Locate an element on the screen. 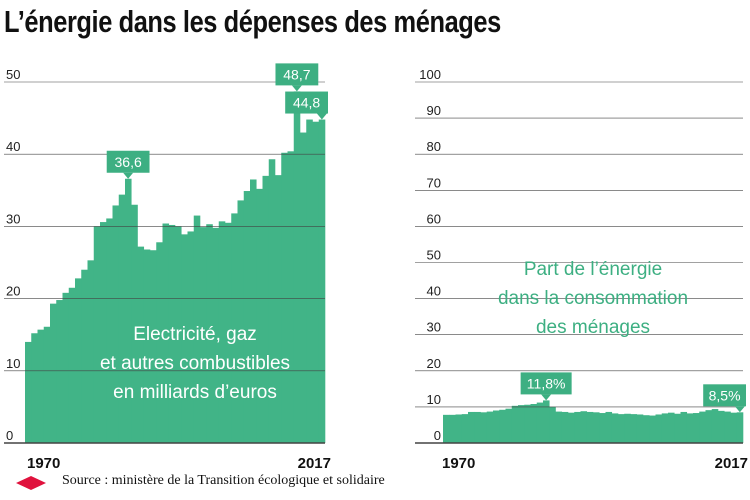 The height and width of the screenshot is (500, 750). y-tick-label: 100 is located at coordinates (430, 74).